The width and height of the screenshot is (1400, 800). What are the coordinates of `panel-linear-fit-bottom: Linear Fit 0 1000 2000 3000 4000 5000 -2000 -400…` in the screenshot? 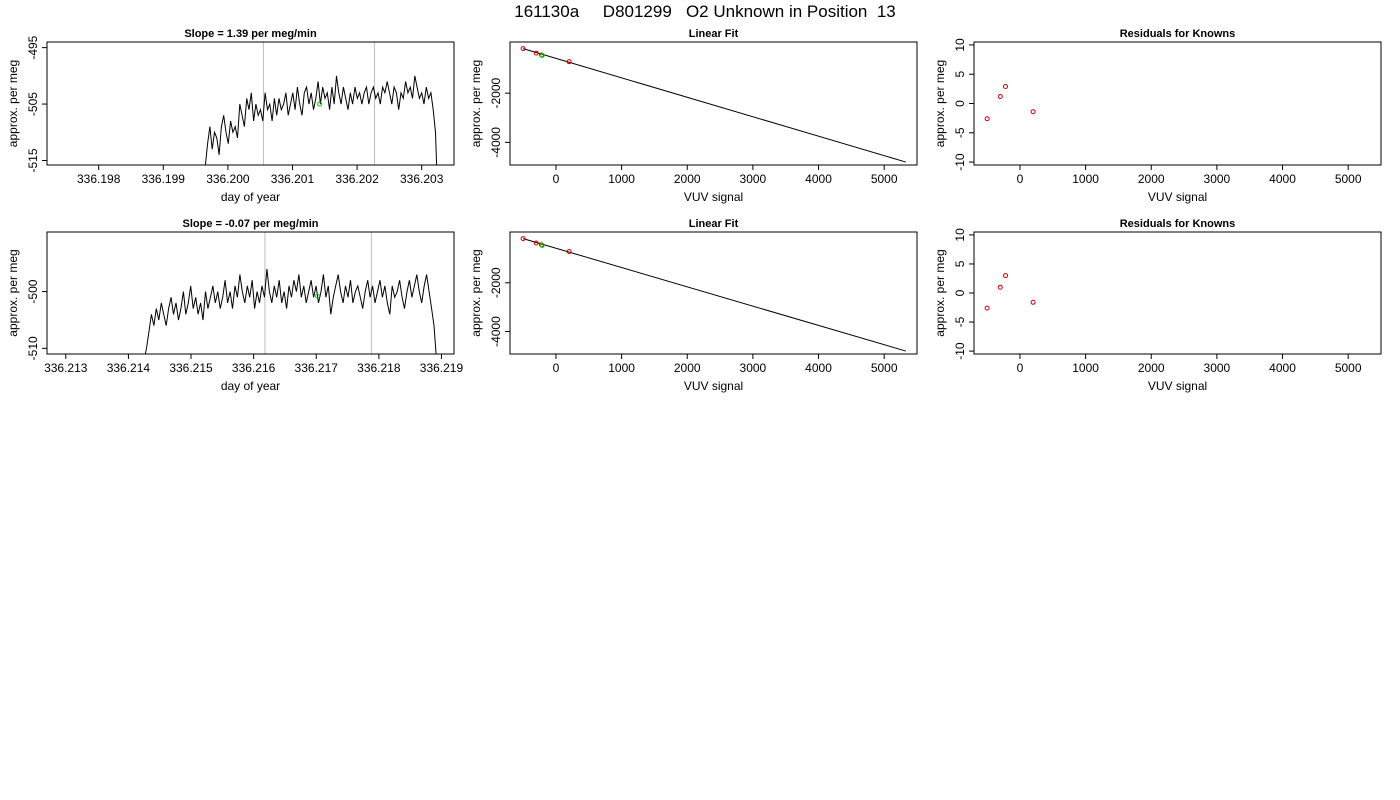 It's located at (693, 305).